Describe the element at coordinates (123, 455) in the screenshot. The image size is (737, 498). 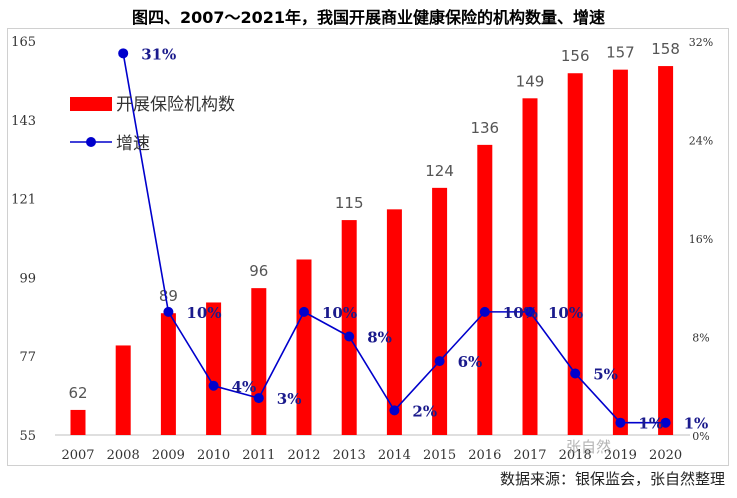
I see `x-tick-label: 2008` at that location.